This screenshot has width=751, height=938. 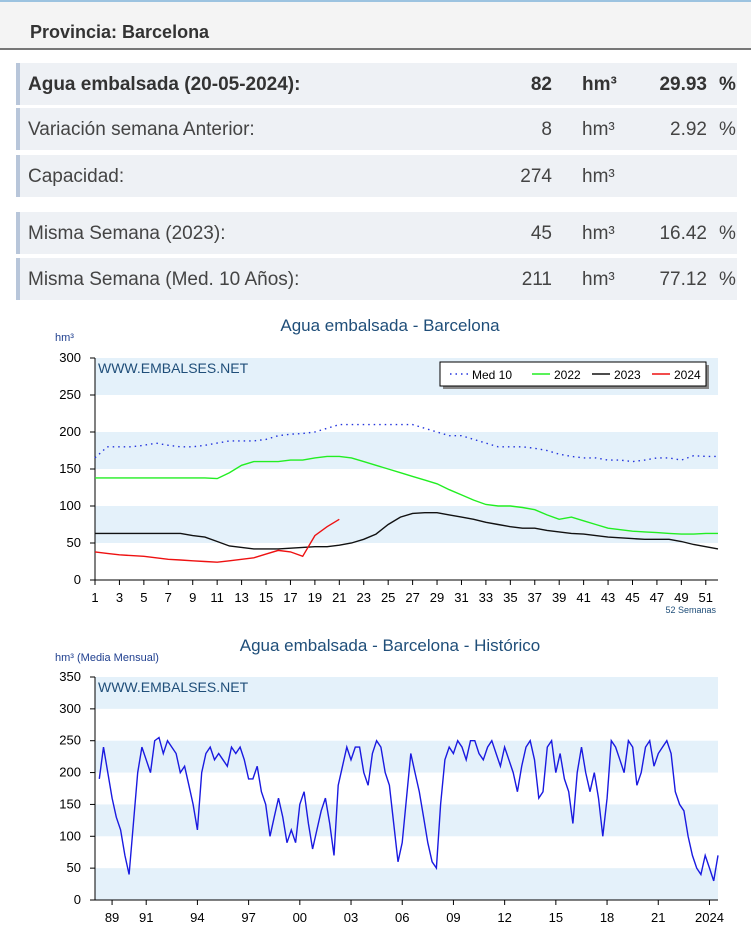 What do you see at coordinates (504, 917) in the screenshot?
I see `x-tick-label: 12` at bounding box center [504, 917].